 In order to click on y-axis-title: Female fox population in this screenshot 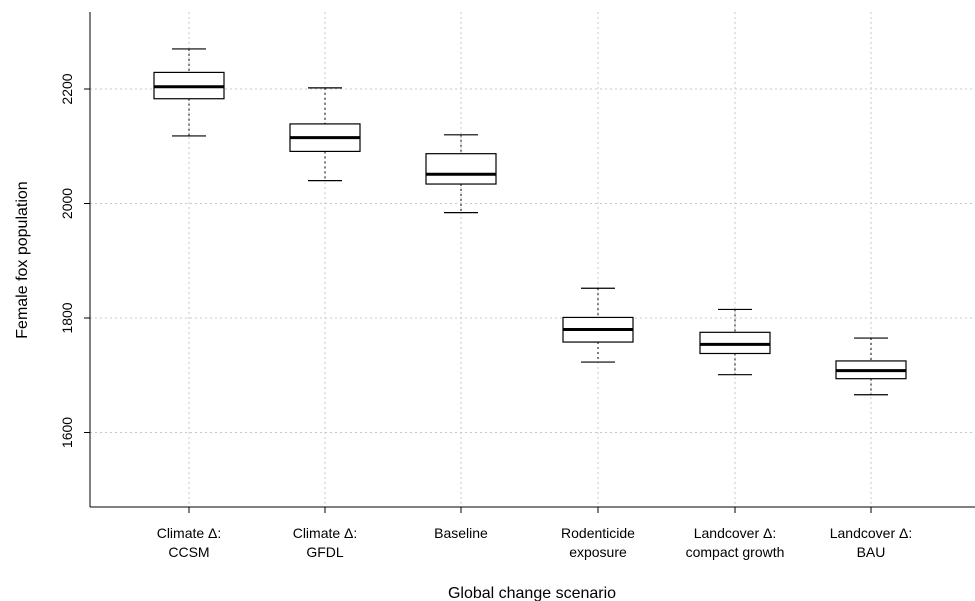, I will do `click(22, 259)`.